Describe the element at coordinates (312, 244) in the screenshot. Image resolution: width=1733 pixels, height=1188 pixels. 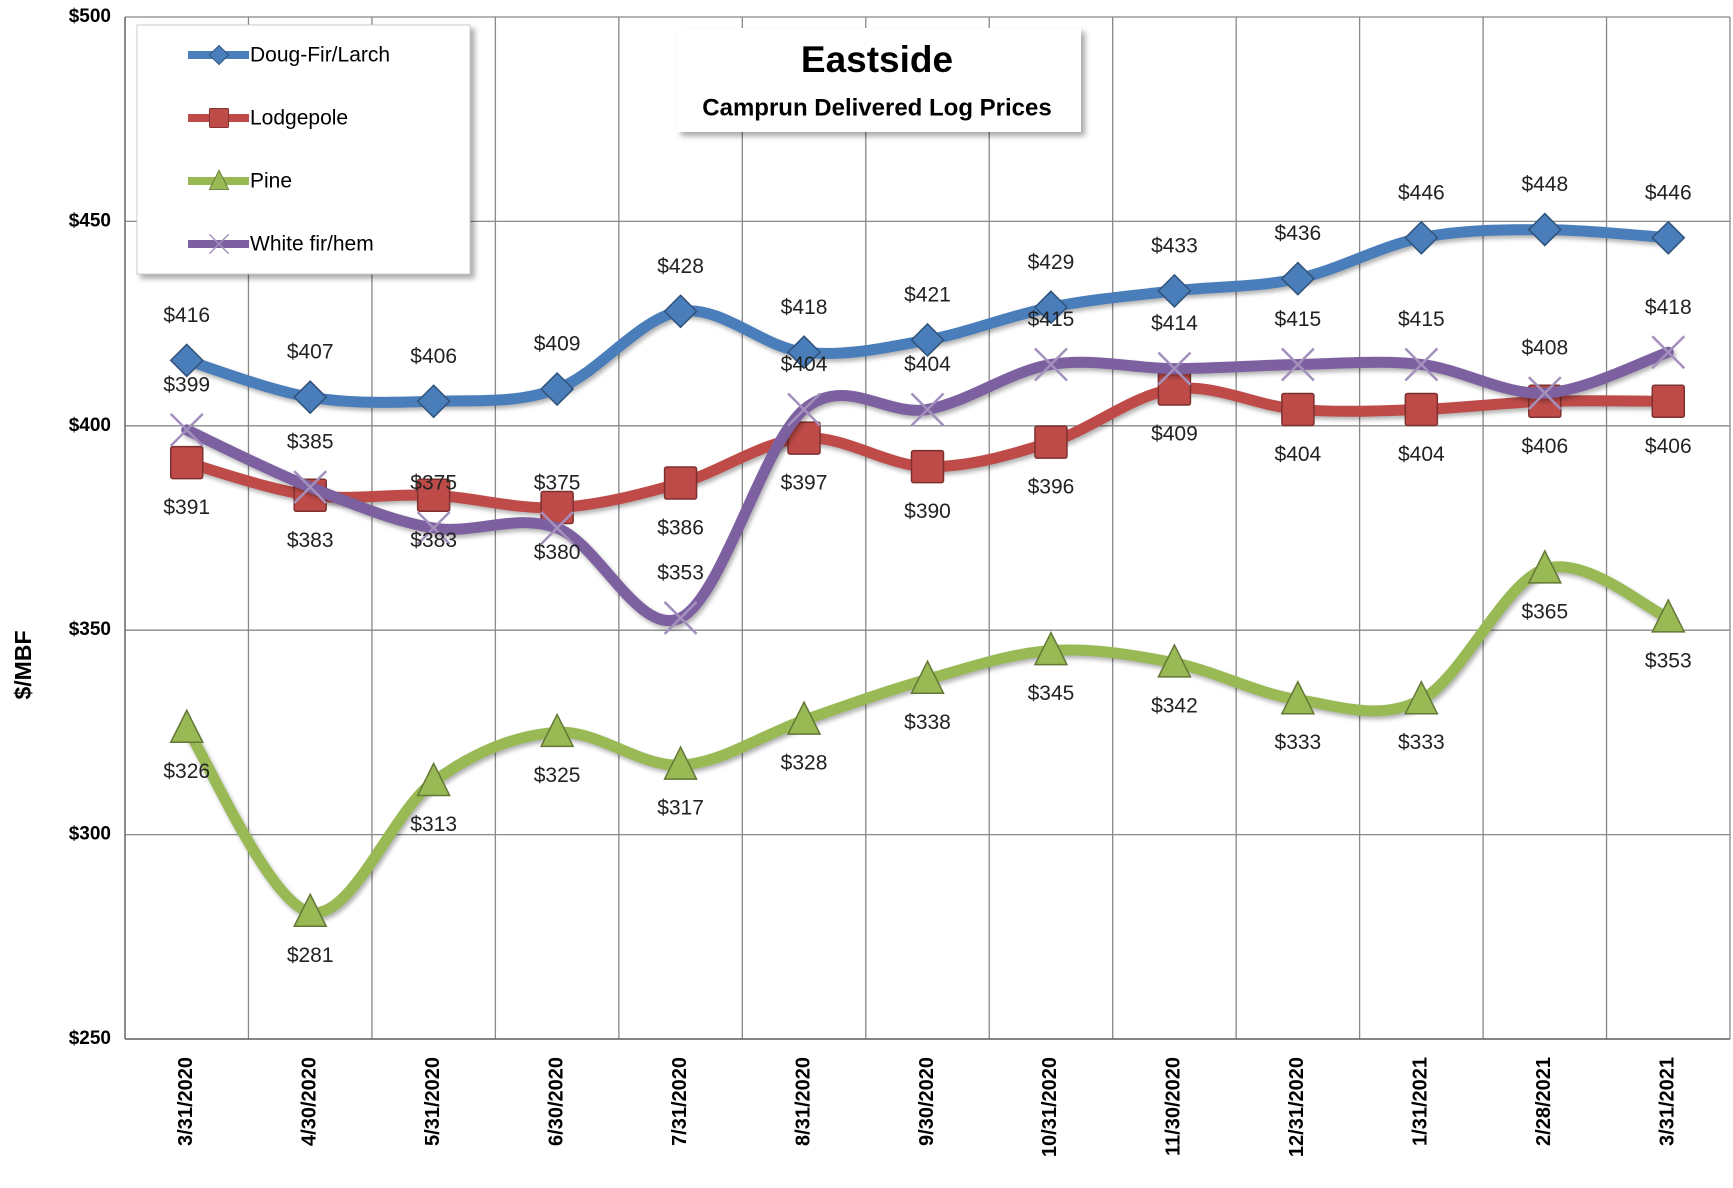
I see `legend-label: White fir/hem` at that location.